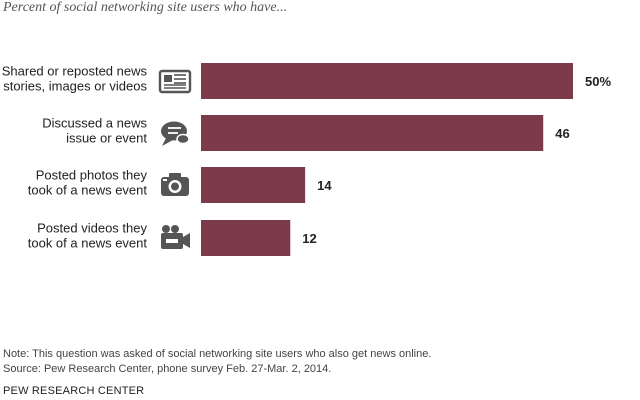 Image resolution: width=640 pixels, height=400 pixels. I want to click on category-label: Posted videos they, so click(92, 228).